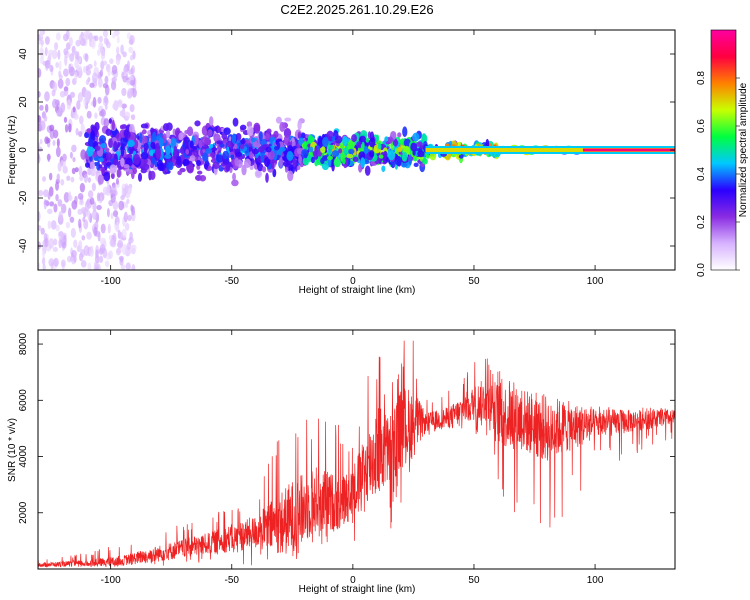 The width and height of the screenshot is (750, 600). Describe the element at coordinates (232, 281) in the screenshot. I see `spectrogram-x-tick-label: -50` at that location.